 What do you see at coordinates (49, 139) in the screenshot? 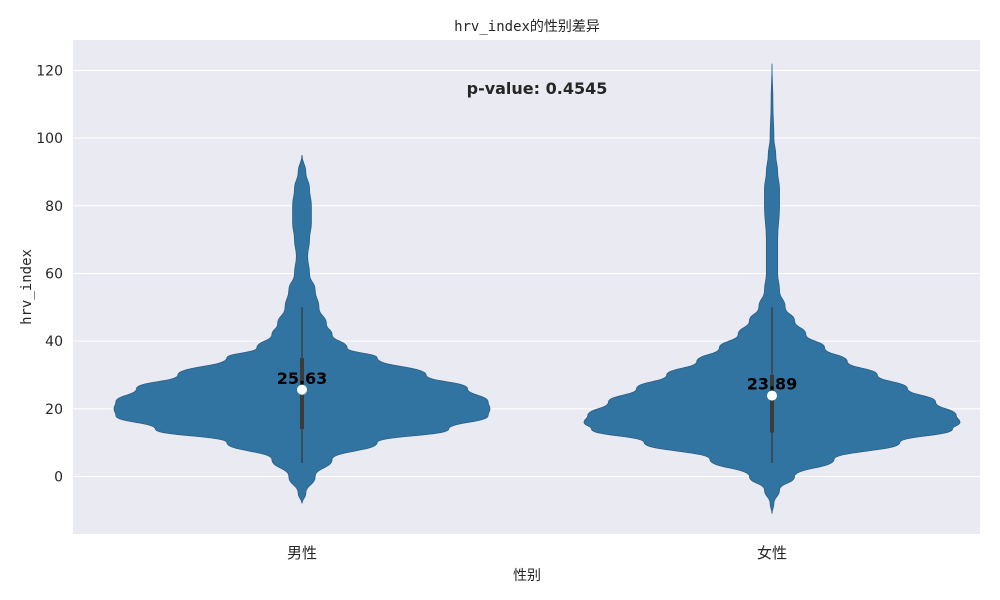
I see `y-tick-label: 100` at bounding box center [49, 139].